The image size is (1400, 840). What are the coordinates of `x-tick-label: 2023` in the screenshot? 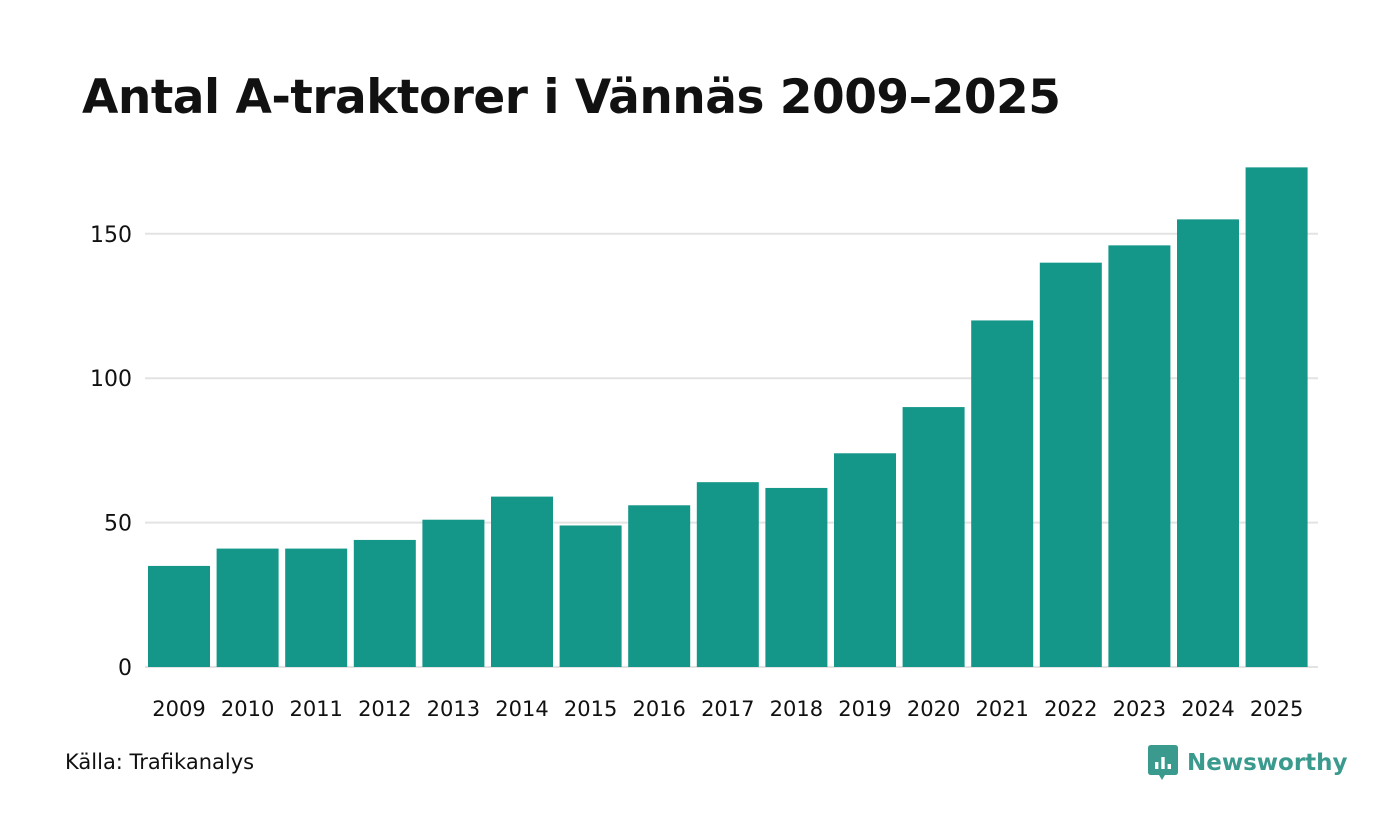 It's located at (1139, 709).